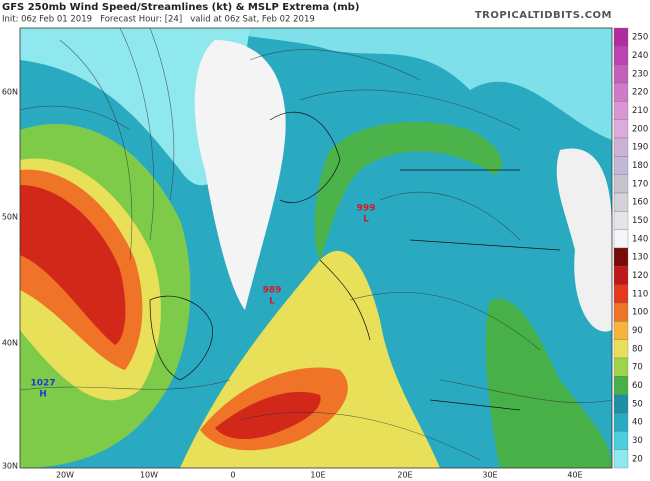 Image resolution: width=650 pixels, height=481 pixels. I want to click on lon-label: 20W, so click(65, 475).